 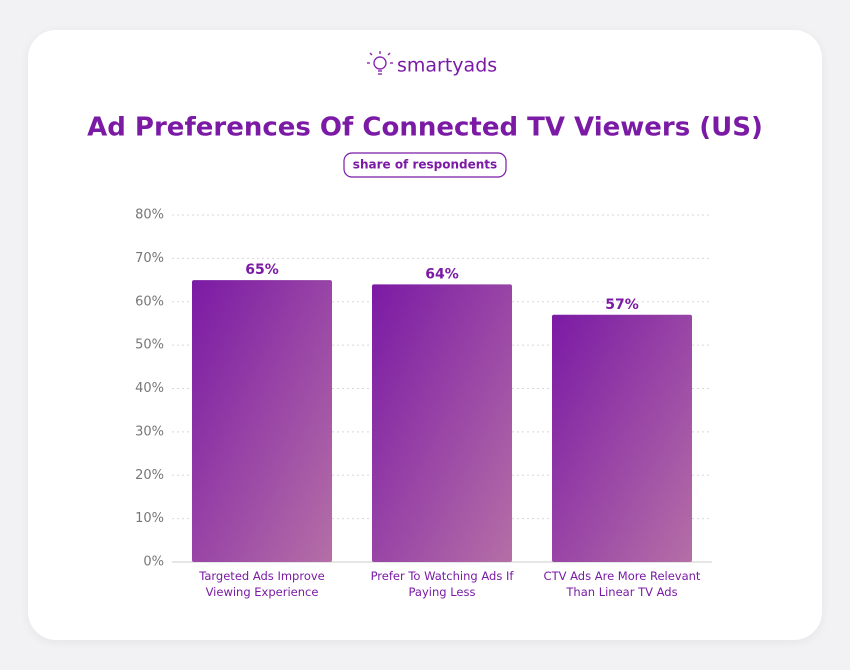 What do you see at coordinates (149, 301) in the screenshot?
I see `y-tick-label: 60%` at bounding box center [149, 301].